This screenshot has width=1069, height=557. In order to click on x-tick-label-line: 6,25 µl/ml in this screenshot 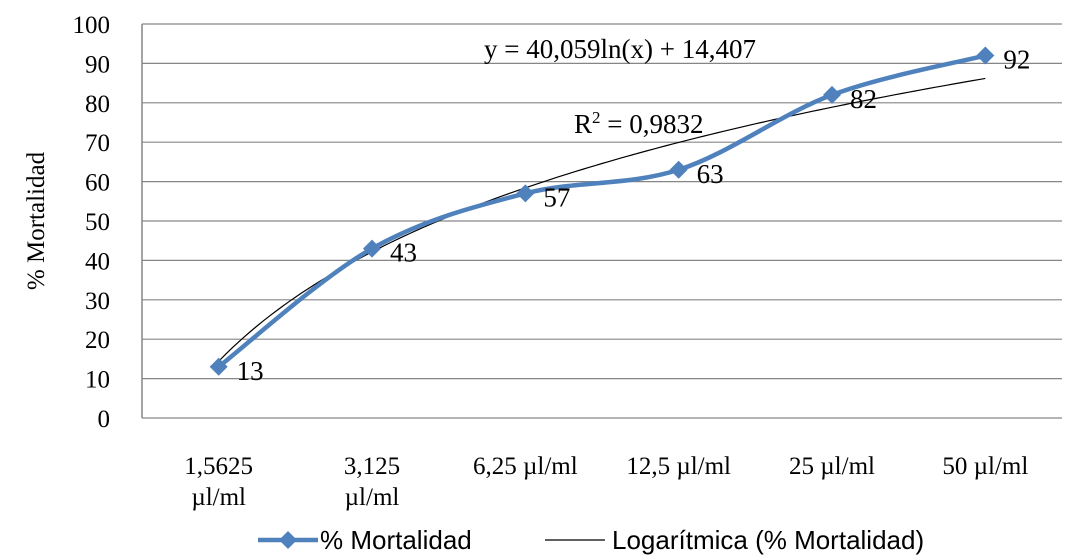, I will do `click(525, 466)`.